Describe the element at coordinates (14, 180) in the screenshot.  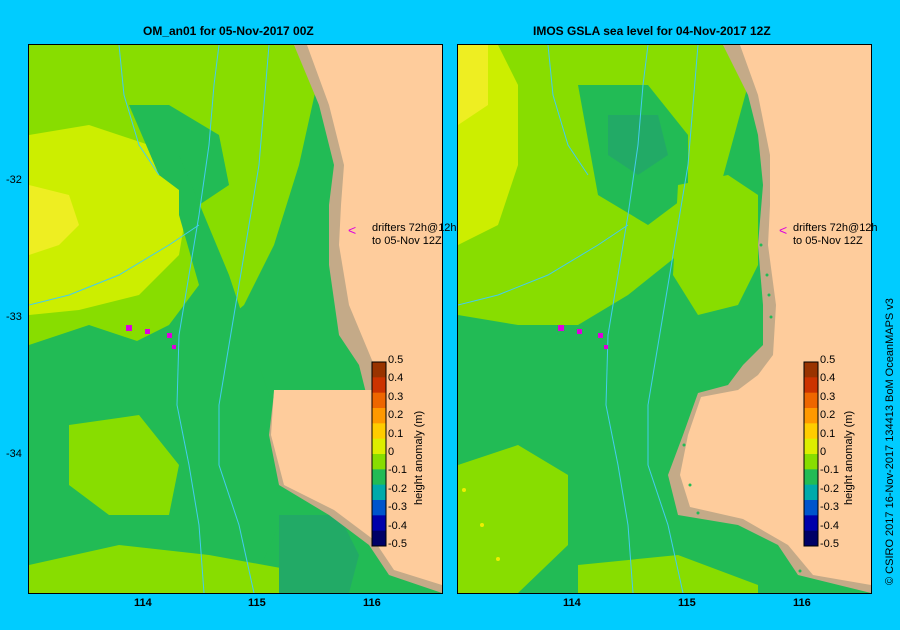
I see `y-tick-label: -32` at that location.